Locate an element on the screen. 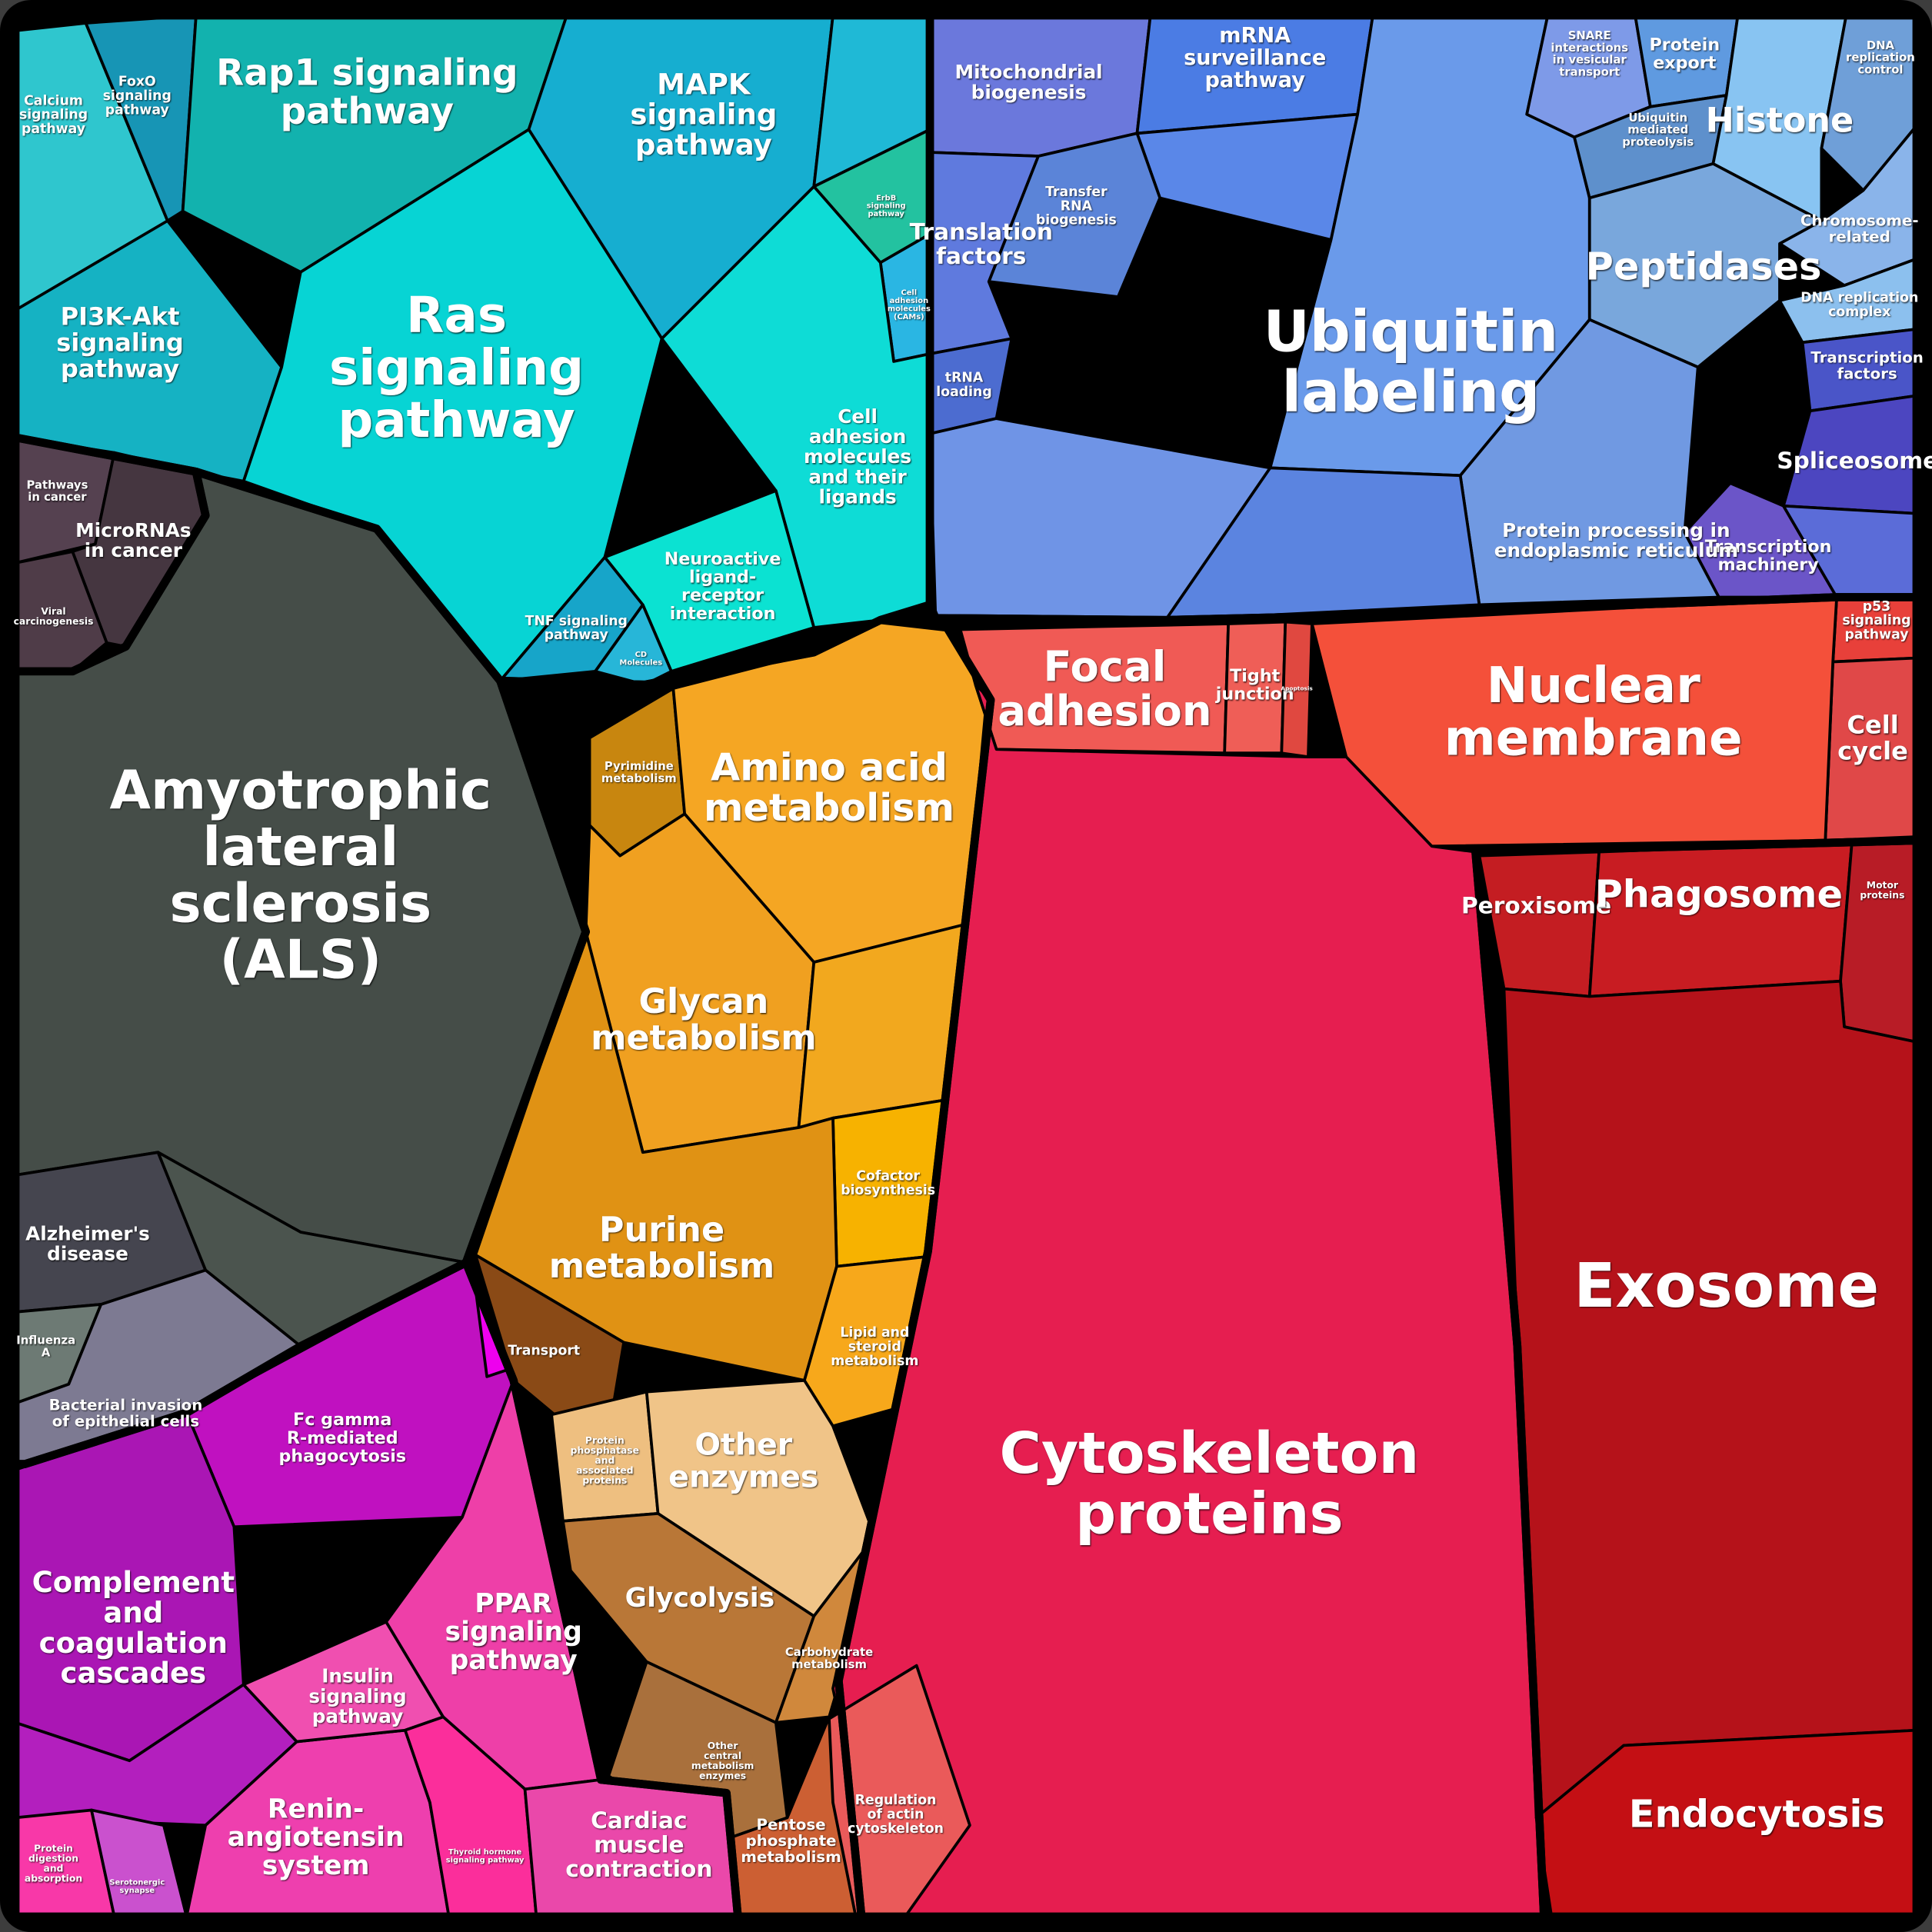 The width and height of the screenshot is (1932, 1932). translation-factors-label: Translation factors is located at coordinates (981, 243).